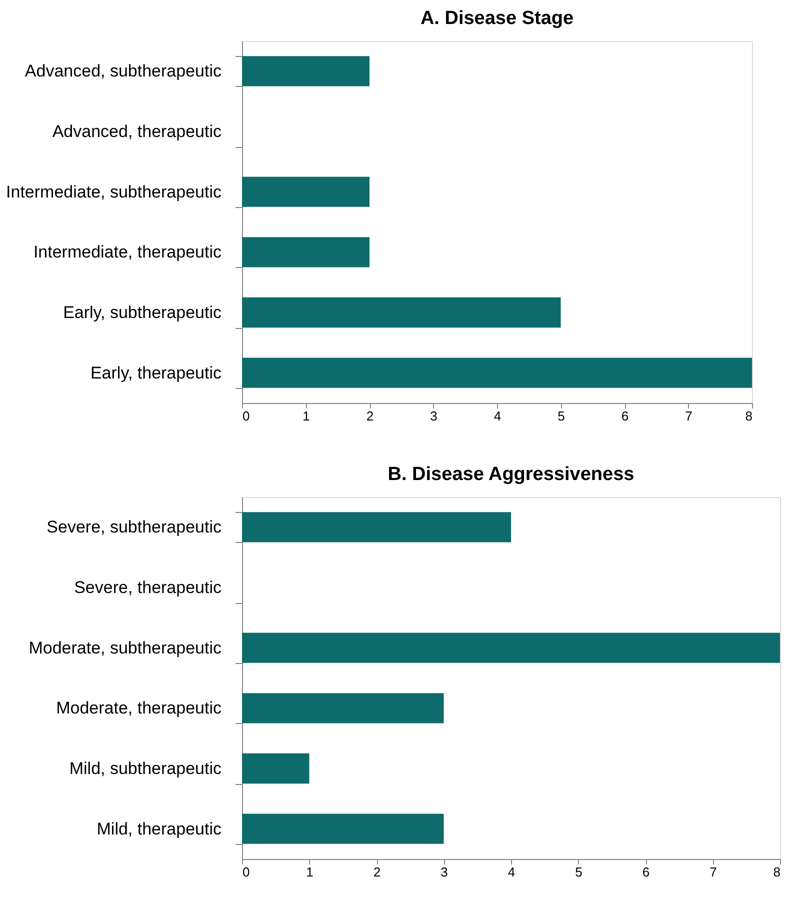 The width and height of the screenshot is (802, 899). I want to click on y-tick-label: Early, therapeutic, so click(156, 372).